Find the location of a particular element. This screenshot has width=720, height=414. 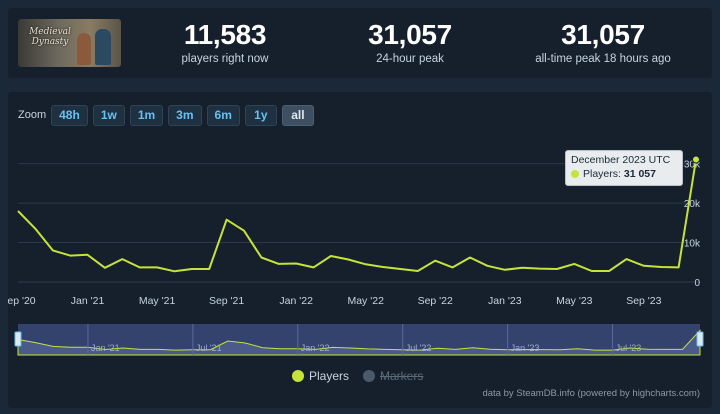

tooltip-value: 31 057 is located at coordinates (639, 174).